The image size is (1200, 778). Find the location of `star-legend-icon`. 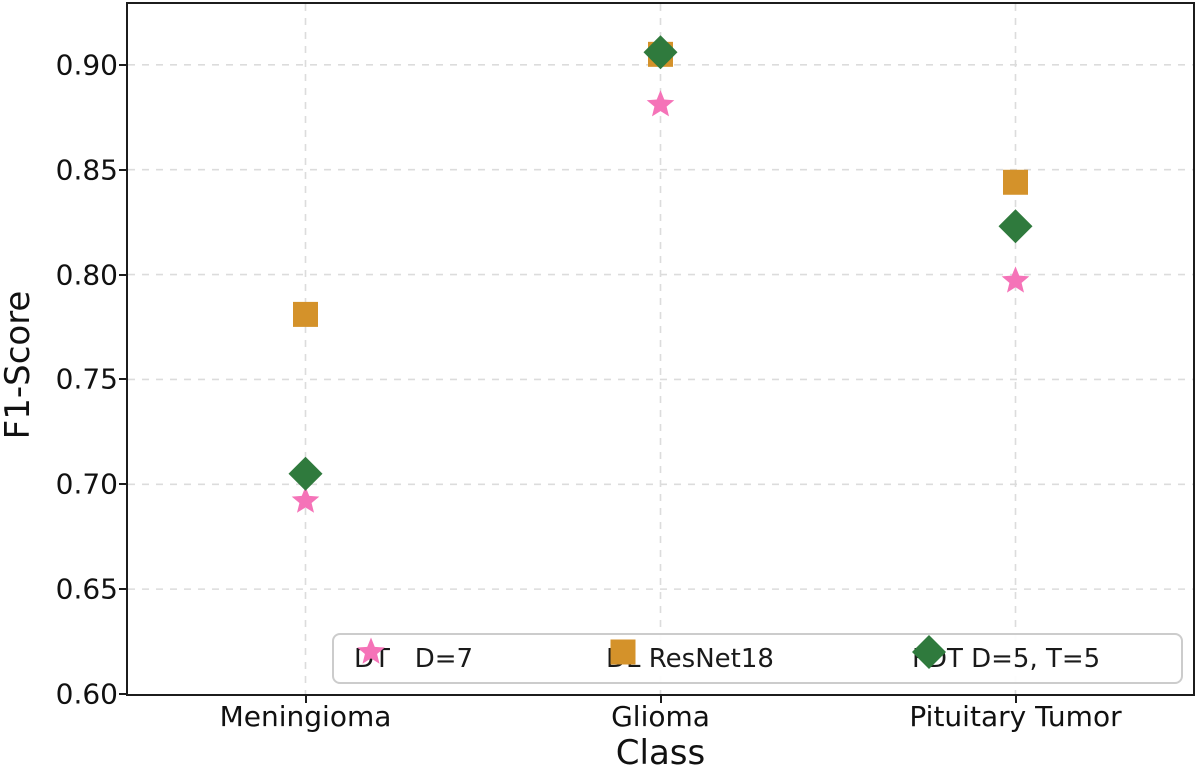

star-legend-icon is located at coordinates (371, 650).